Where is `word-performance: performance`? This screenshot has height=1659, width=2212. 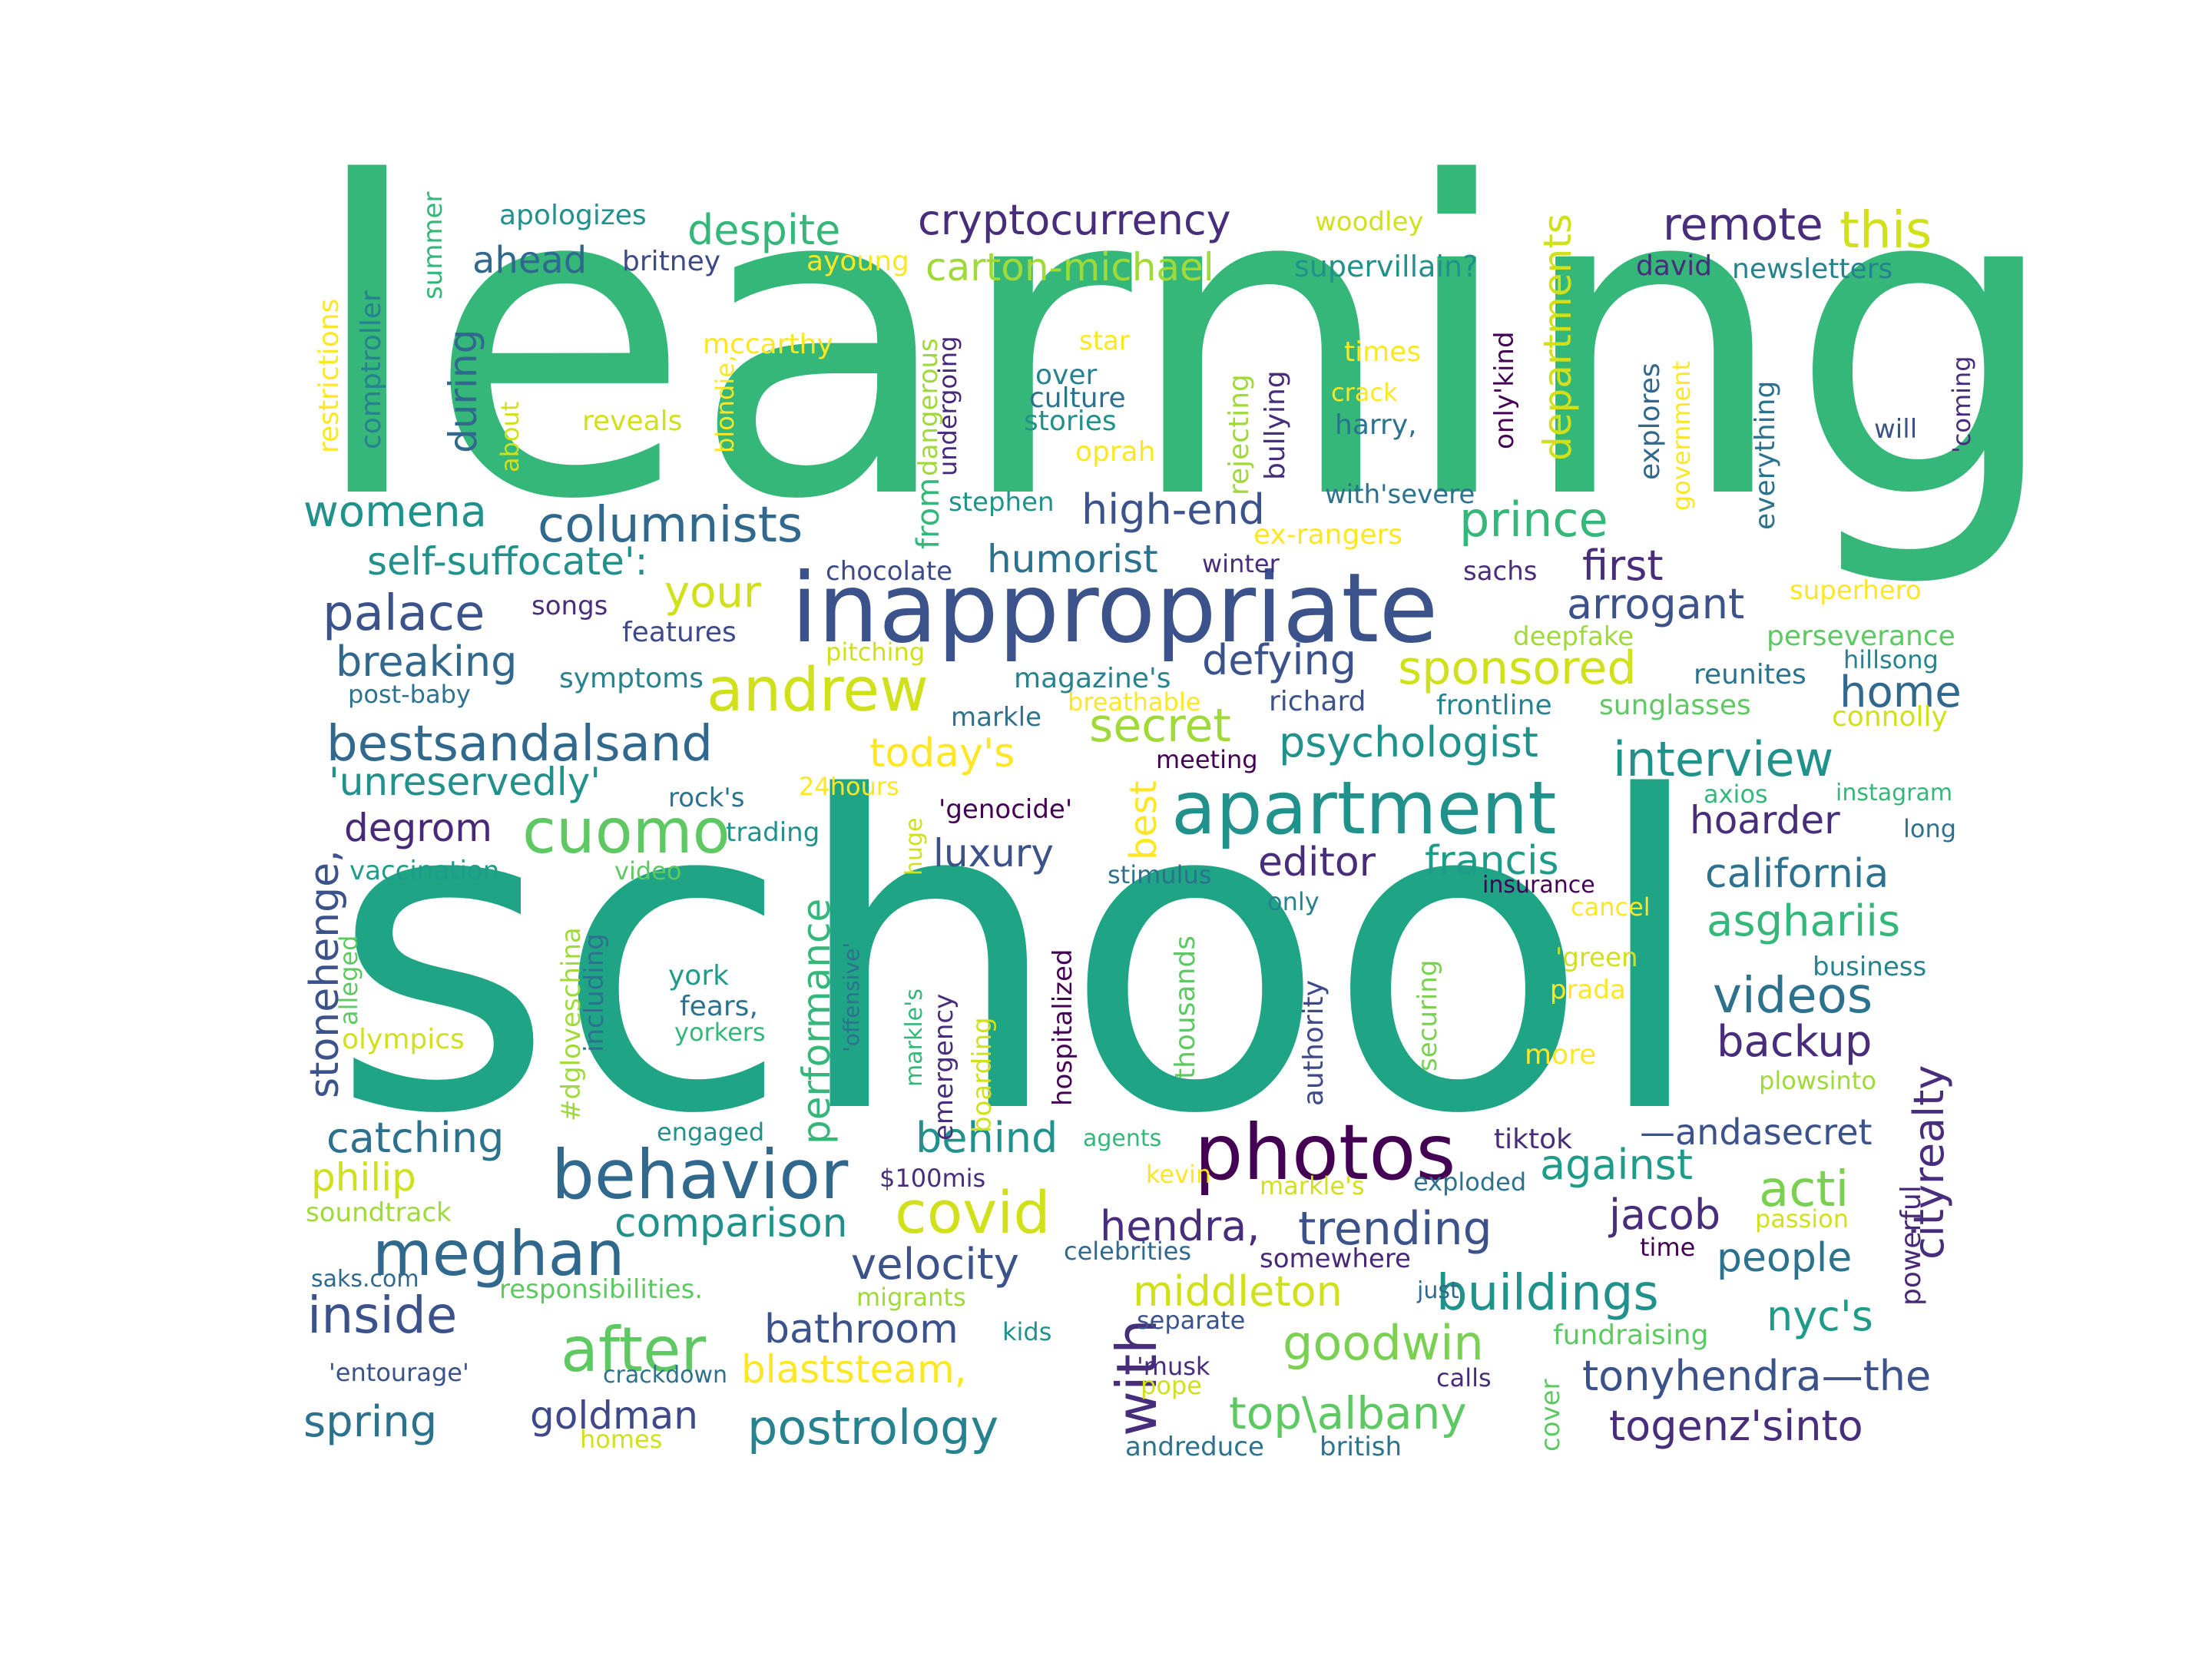
word-performance: performance is located at coordinates (817, 1022).